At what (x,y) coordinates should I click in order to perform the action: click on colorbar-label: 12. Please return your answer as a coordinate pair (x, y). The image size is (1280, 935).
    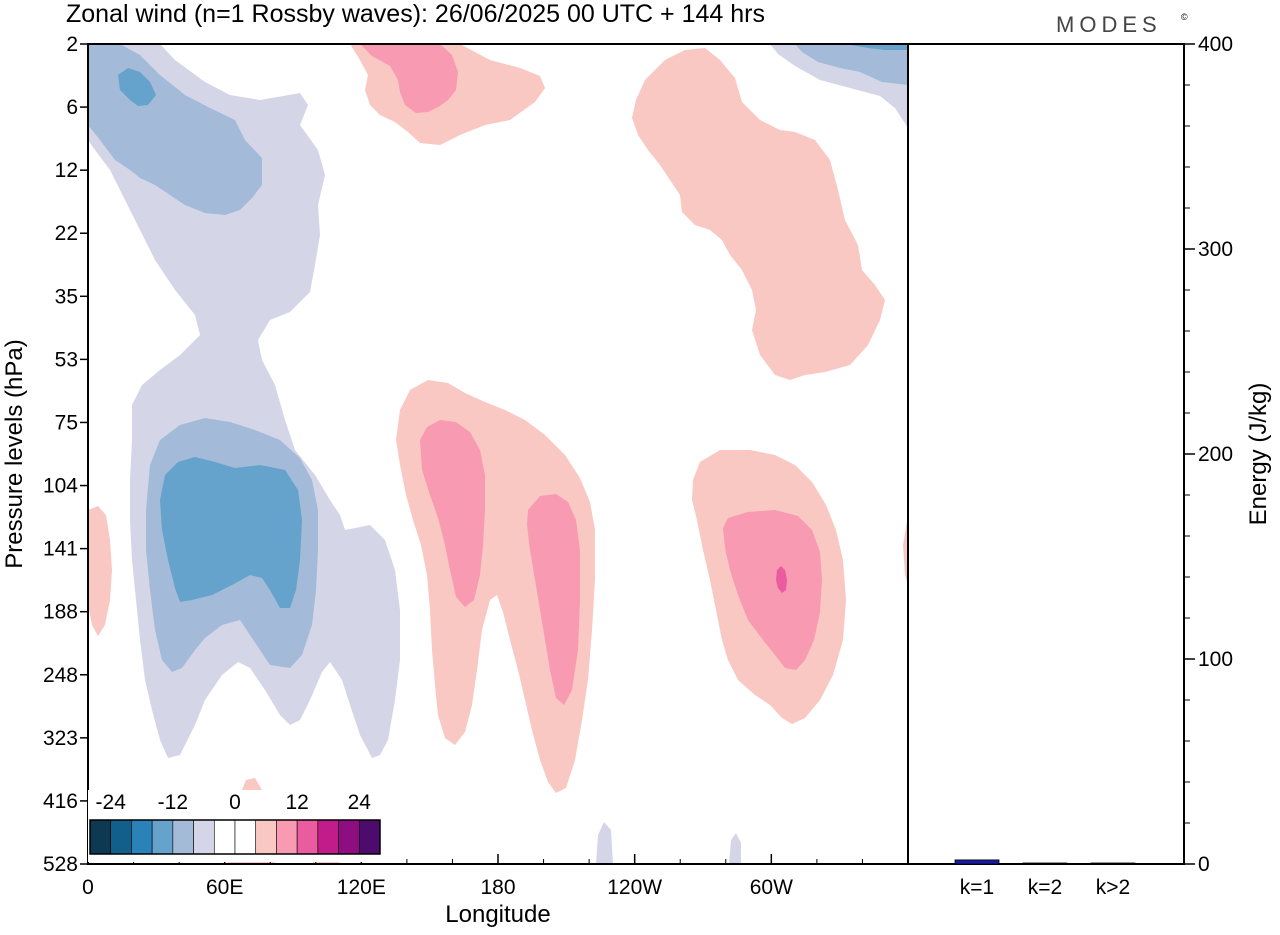
    Looking at the image, I should click on (296, 802).